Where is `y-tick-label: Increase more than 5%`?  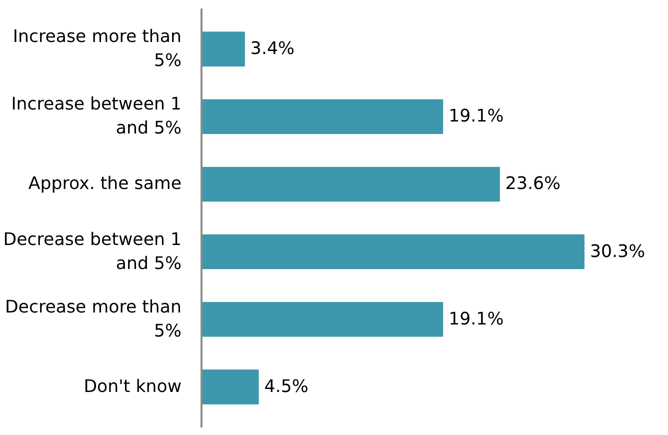 y-tick-label: Increase more than 5% is located at coordinates (97, 49).